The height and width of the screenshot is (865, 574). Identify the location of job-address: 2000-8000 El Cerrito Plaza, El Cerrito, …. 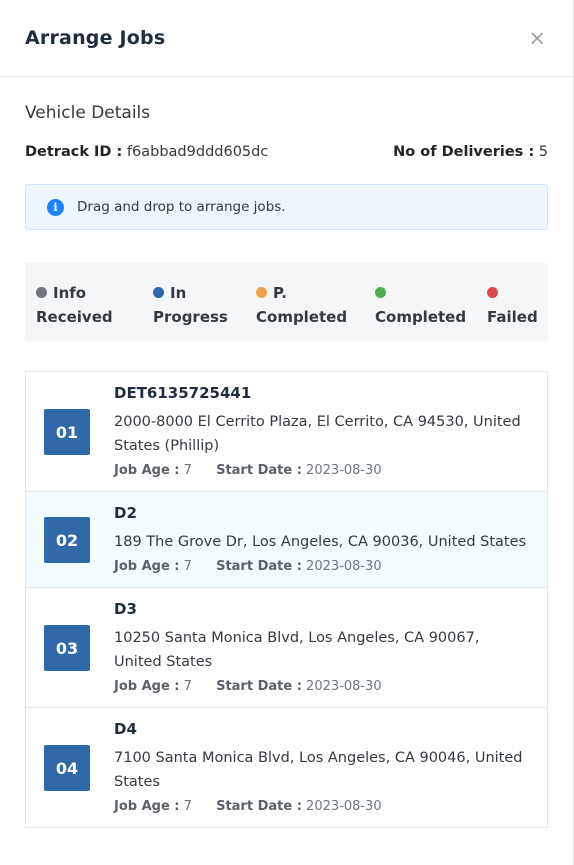
(317, 434).